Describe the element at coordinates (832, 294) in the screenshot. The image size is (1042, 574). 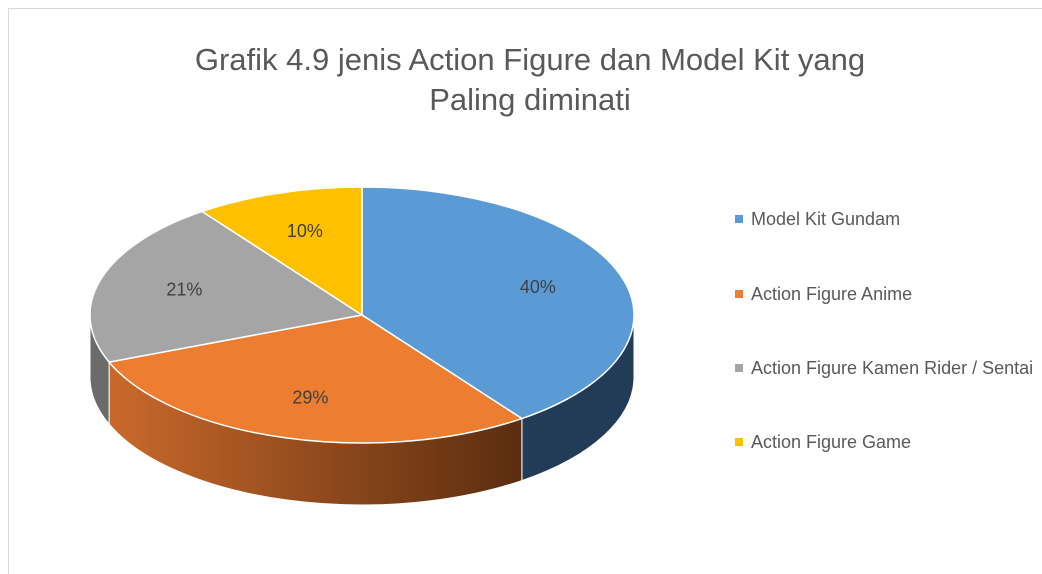
I see `legend-label: Action Figure Anime` at that location.